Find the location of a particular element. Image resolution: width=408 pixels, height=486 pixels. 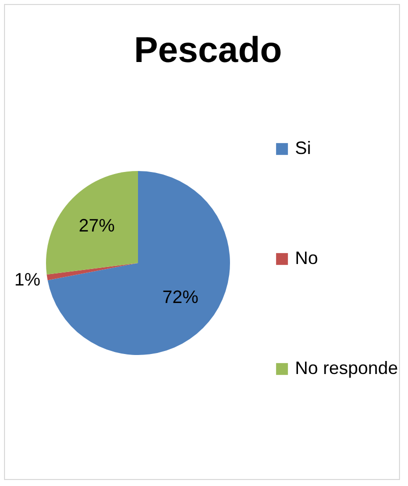

data-label: 1% is located at coordinates (27, 280).